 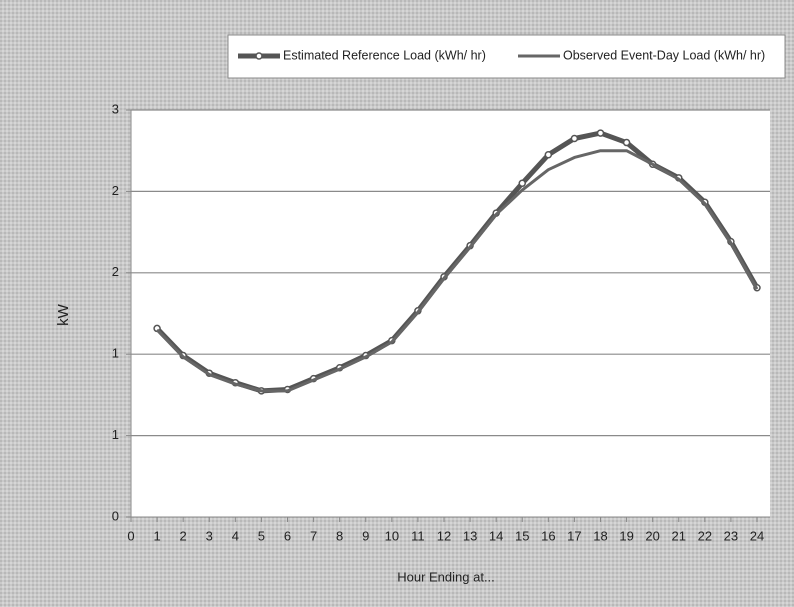 What do you see at coordinates (384, 55) in the screenshot?
I see `legend-label: Estimated Reference Load (kWh/ hr)` at bounding box center [384, 55].